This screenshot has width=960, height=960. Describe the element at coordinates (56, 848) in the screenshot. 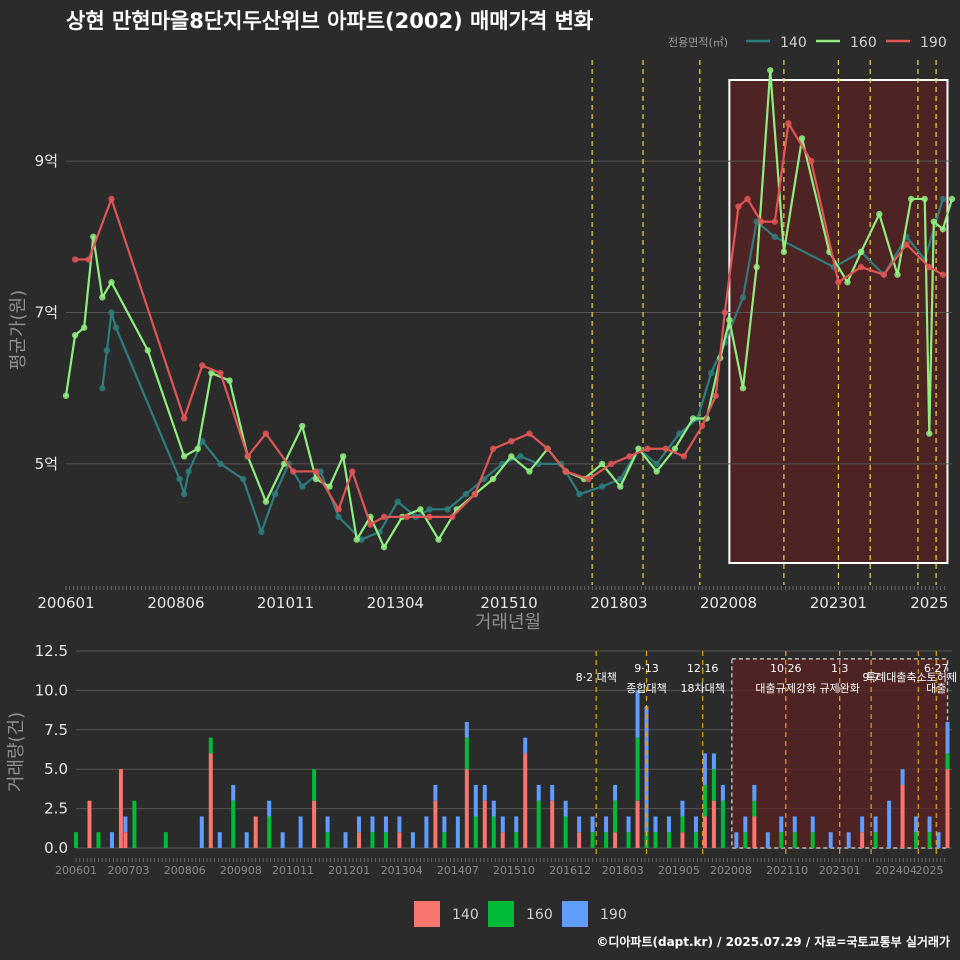

I see `volume-y-tick-label: 0.0` at that location.